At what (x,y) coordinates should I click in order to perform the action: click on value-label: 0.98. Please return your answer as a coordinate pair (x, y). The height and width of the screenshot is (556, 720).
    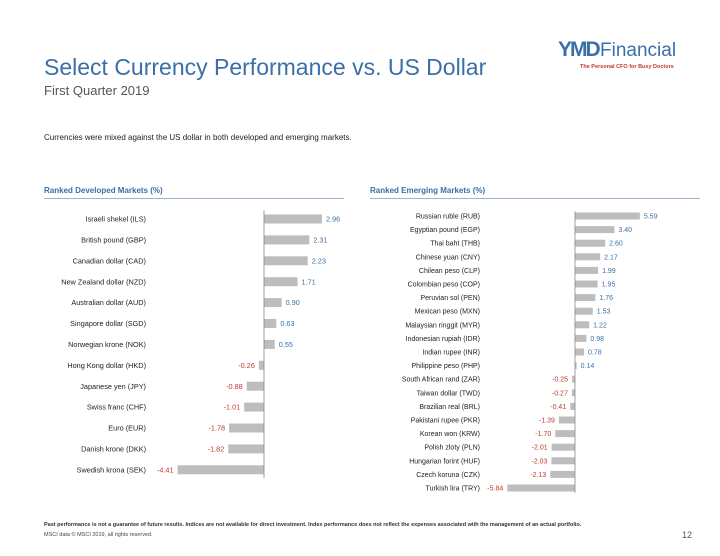
    Looking at the image, I should click on (597, 339).